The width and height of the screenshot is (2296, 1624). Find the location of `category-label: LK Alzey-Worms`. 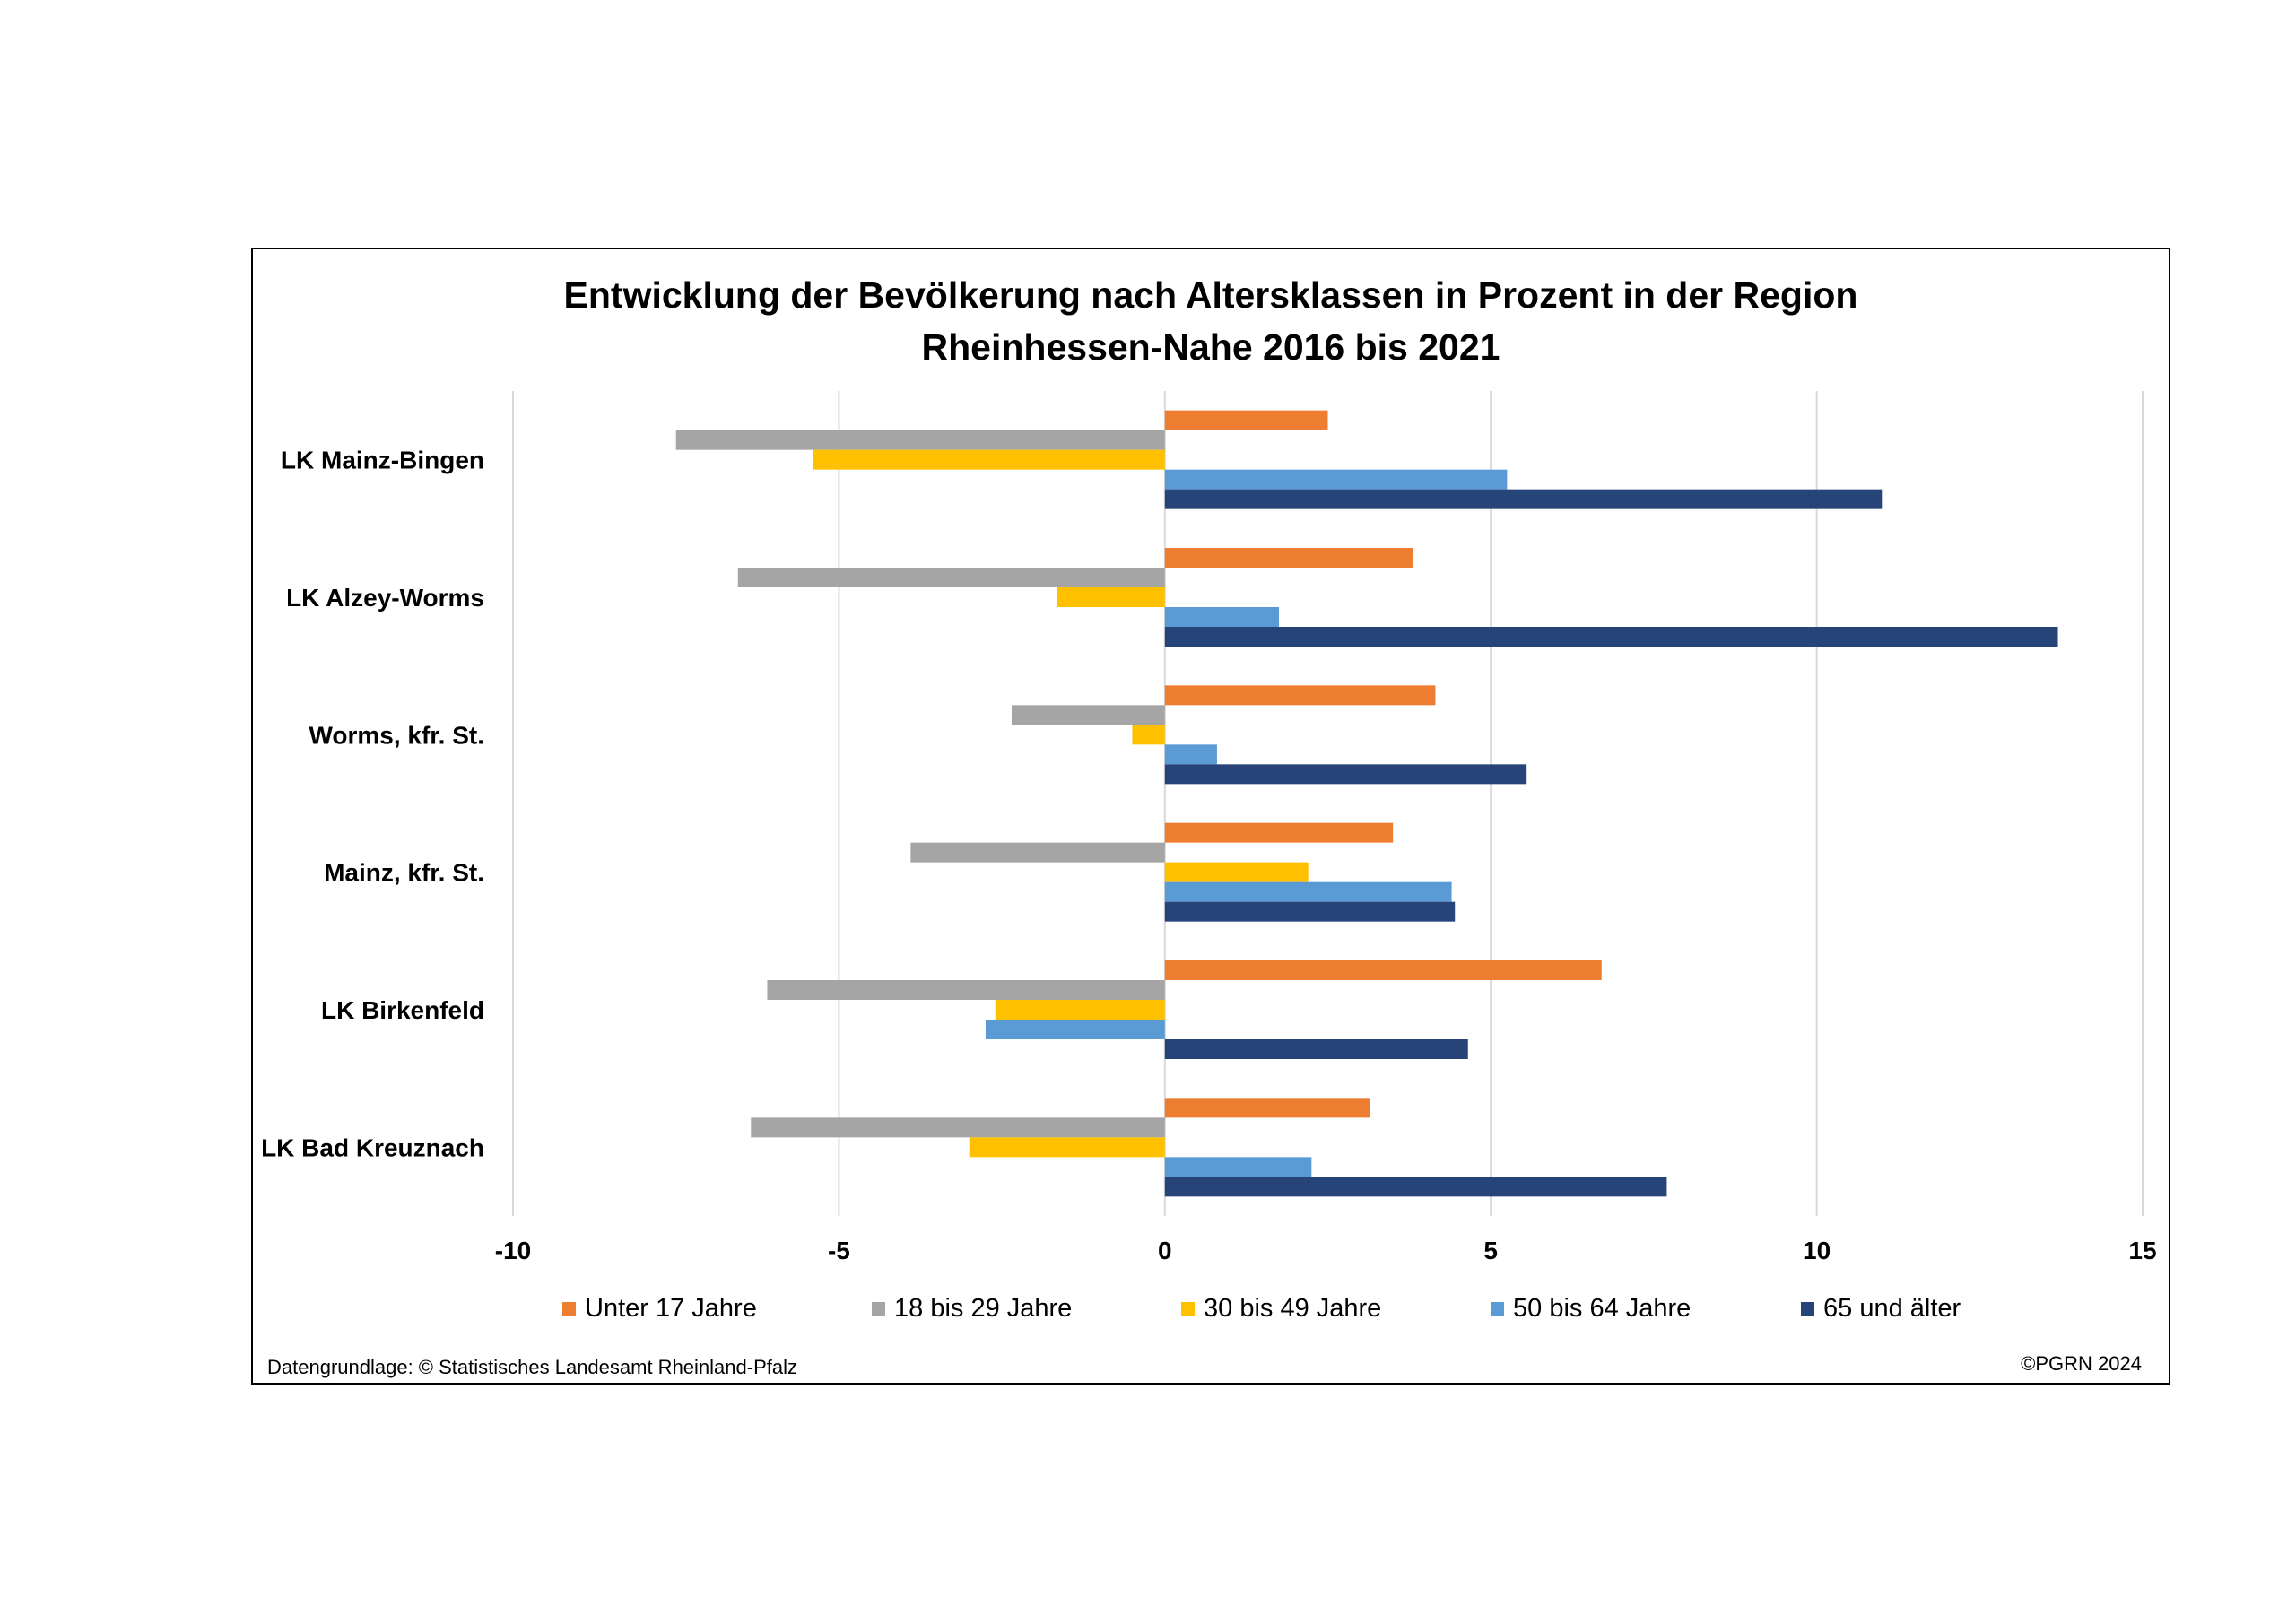

category-label: LK Alzey-Worms is located at coordinates (385, 598).